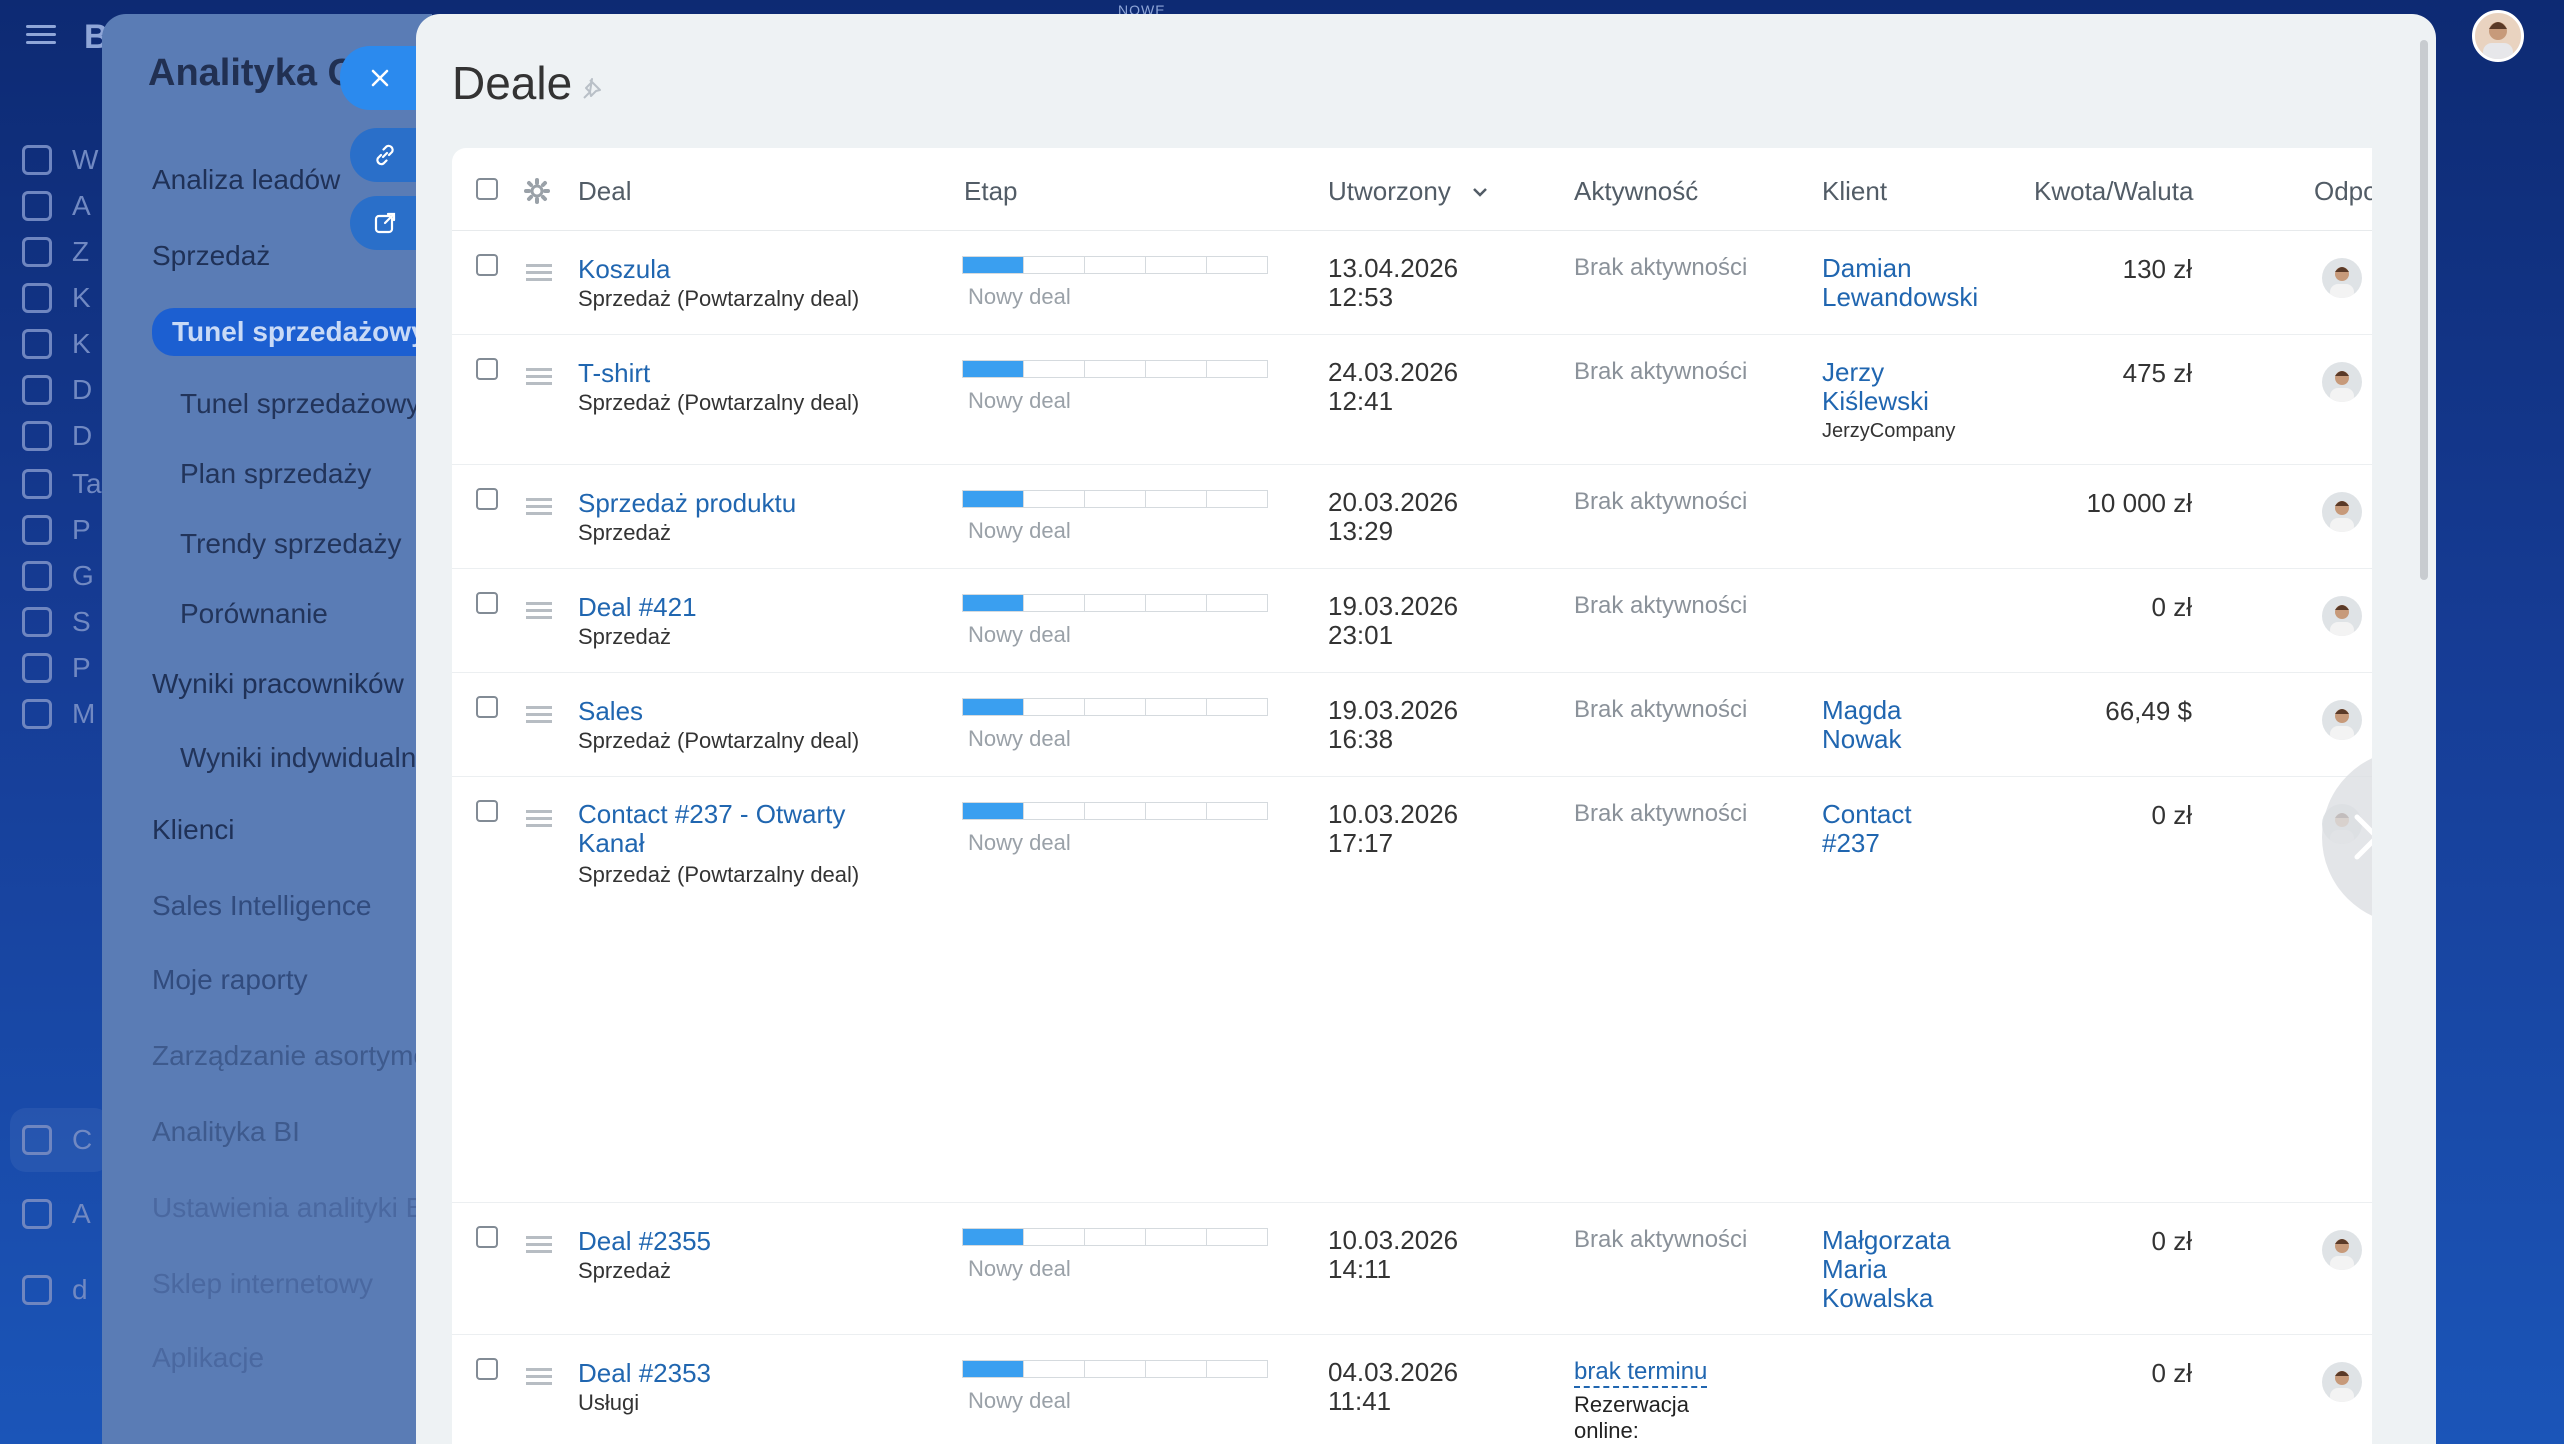 This screenshot has height=1444, width=2564. What do you see at coordinates (67, 390) in the screenshot?
I see `rail-item: D` at bounding box center [67, 390].